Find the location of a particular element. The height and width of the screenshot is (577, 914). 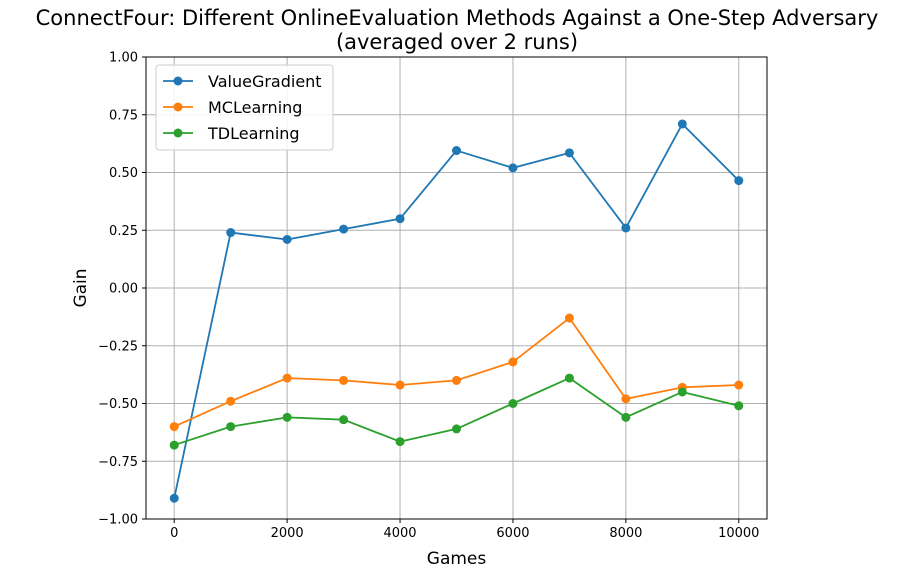

chart-title-line2: (averaged over 2 runs) is located at coordinates (457, 42).